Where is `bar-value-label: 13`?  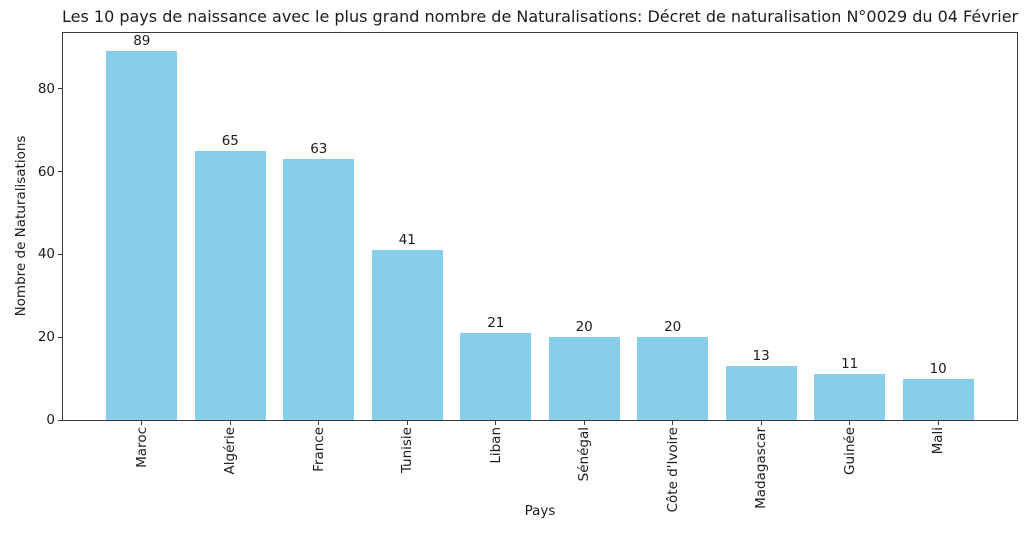 bar-value-label: 13 is located at coordinates (761, 356).